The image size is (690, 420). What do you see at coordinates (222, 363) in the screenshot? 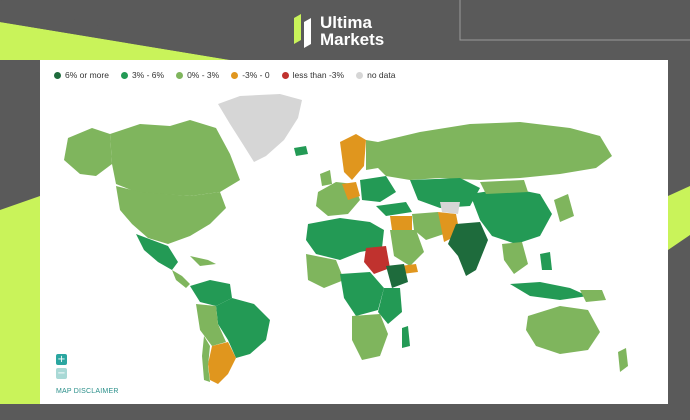
I see `region-argentina` at bounding box center [222, 363].